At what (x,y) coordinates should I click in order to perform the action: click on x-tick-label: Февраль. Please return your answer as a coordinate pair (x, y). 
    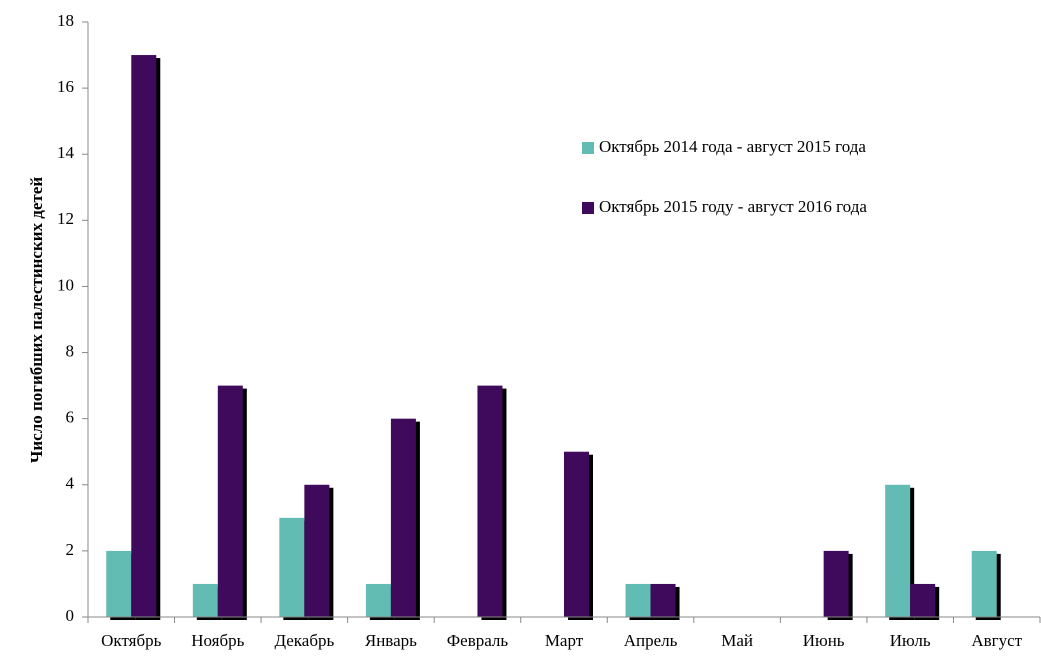
    Looking at the image, I should click on (478, 640).